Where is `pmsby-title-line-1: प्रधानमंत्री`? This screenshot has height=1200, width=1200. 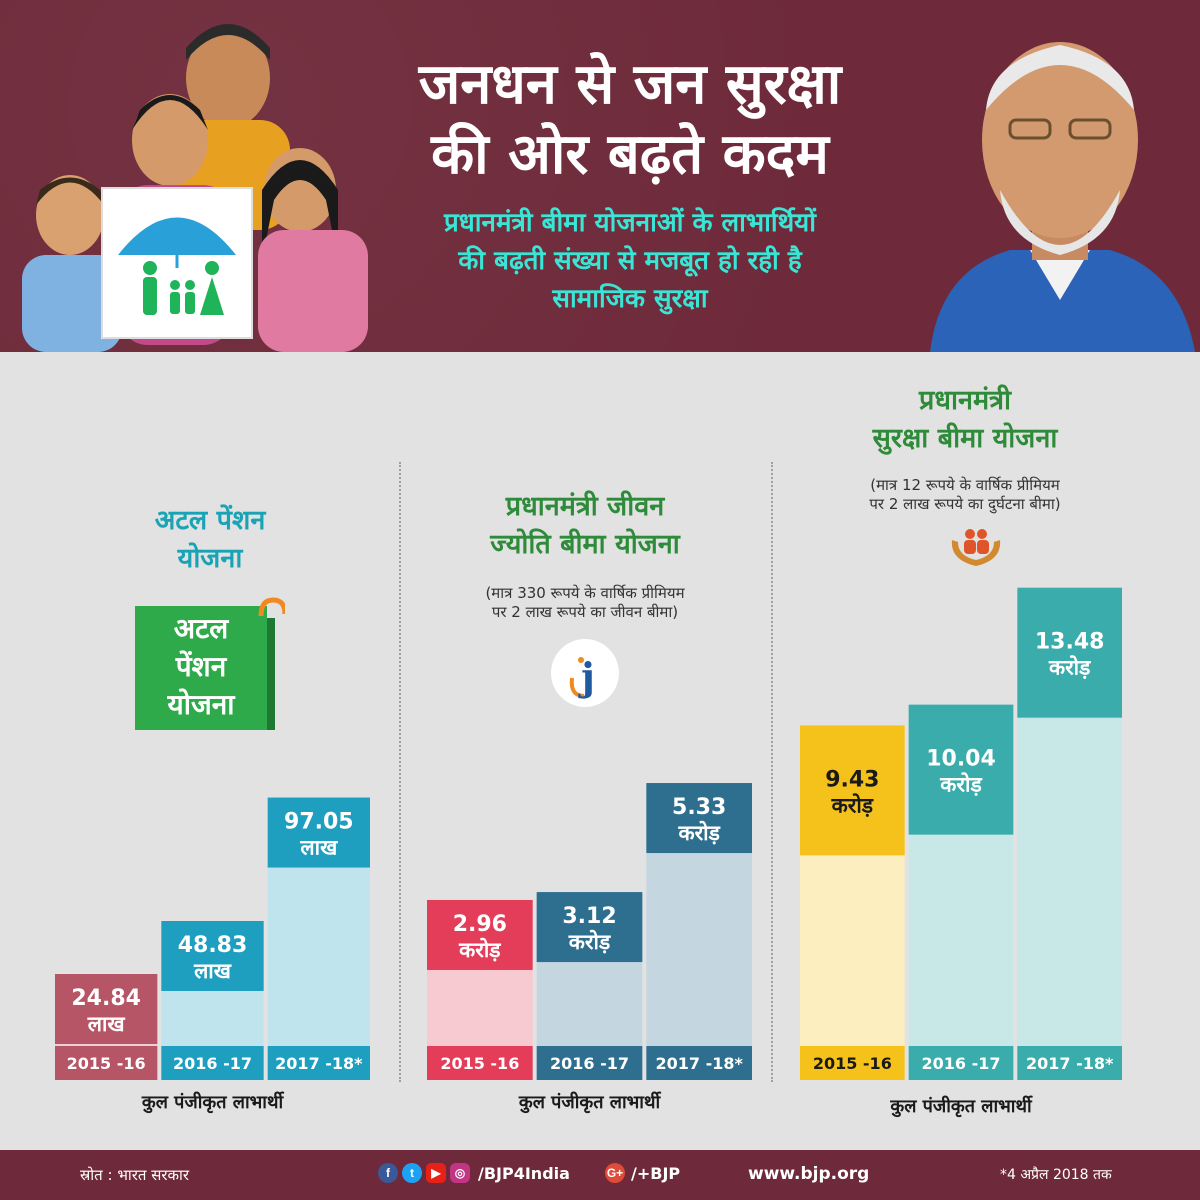 pmsby-title-line-1: प्रधानमंत्री is located at coordinates (965, 400).